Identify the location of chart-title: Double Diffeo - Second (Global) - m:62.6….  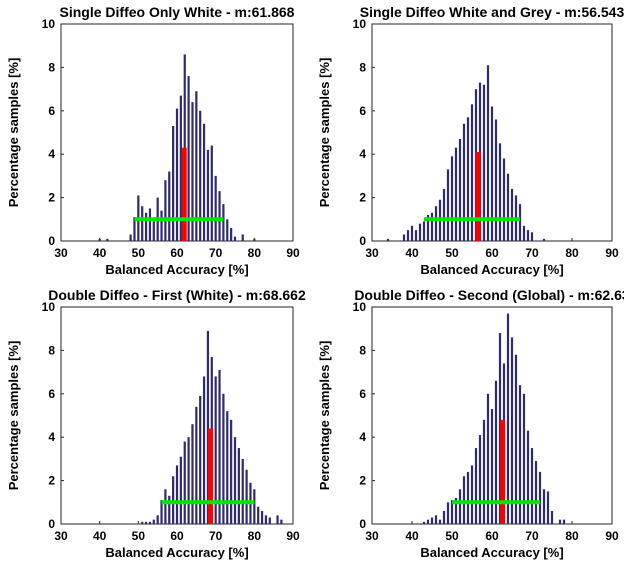
(489, 295).